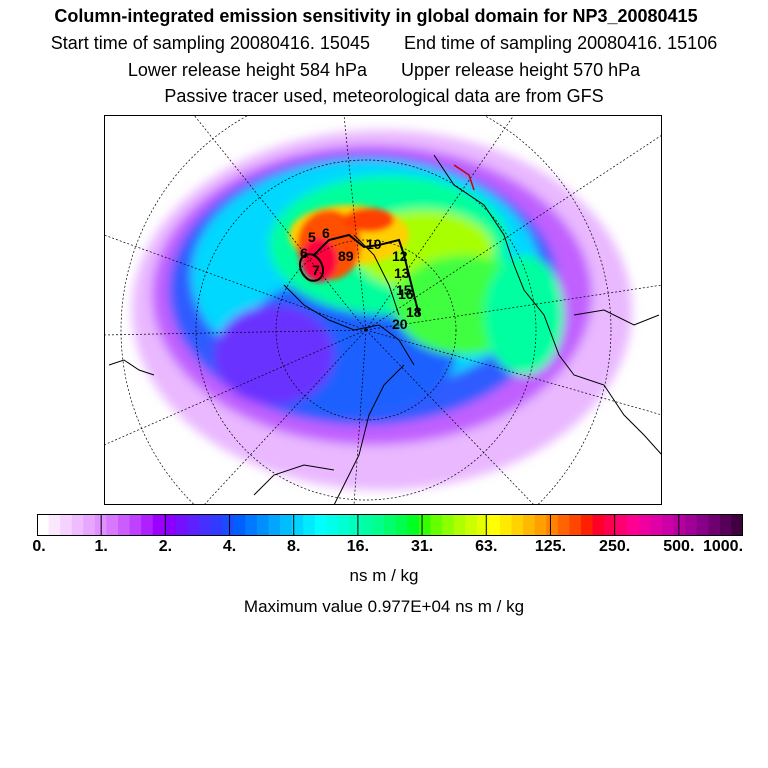 Image resolution: width=768 pixels, height=768 pixels. Describe the element at coordinates (369, 434) in the screenshot. I see `coastline-north-america` at that location.